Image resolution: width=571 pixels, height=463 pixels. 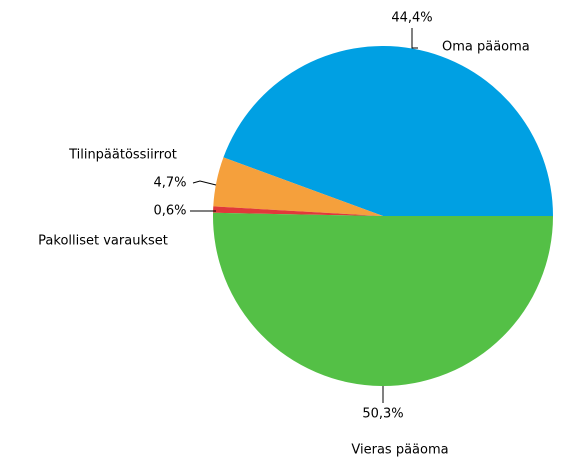 I want to click on category-label: Oma pääoma, so click(x=486, y=47).